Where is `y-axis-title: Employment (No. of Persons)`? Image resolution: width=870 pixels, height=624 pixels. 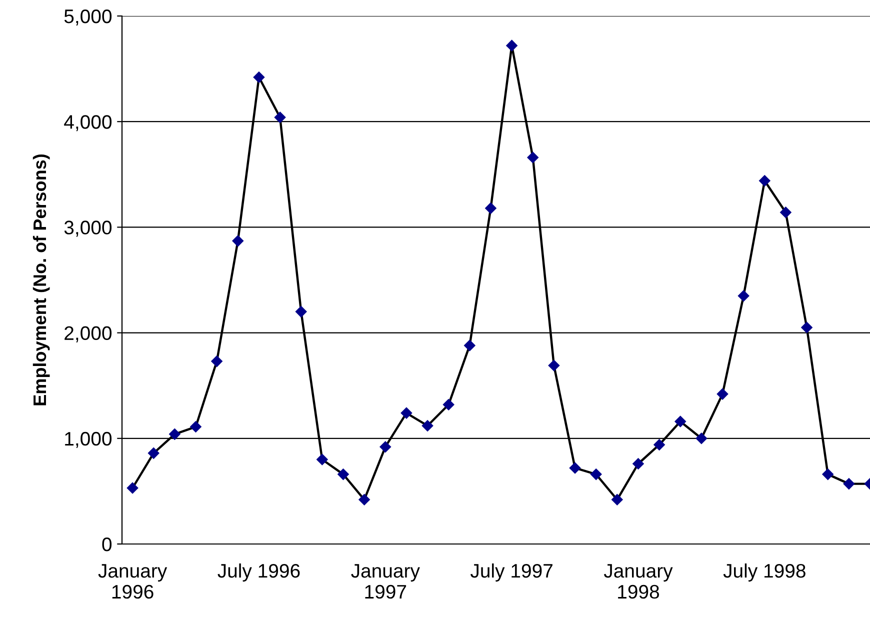 y-axis-title: Employment (No. of Persons) is located at coordinates (41, 280).